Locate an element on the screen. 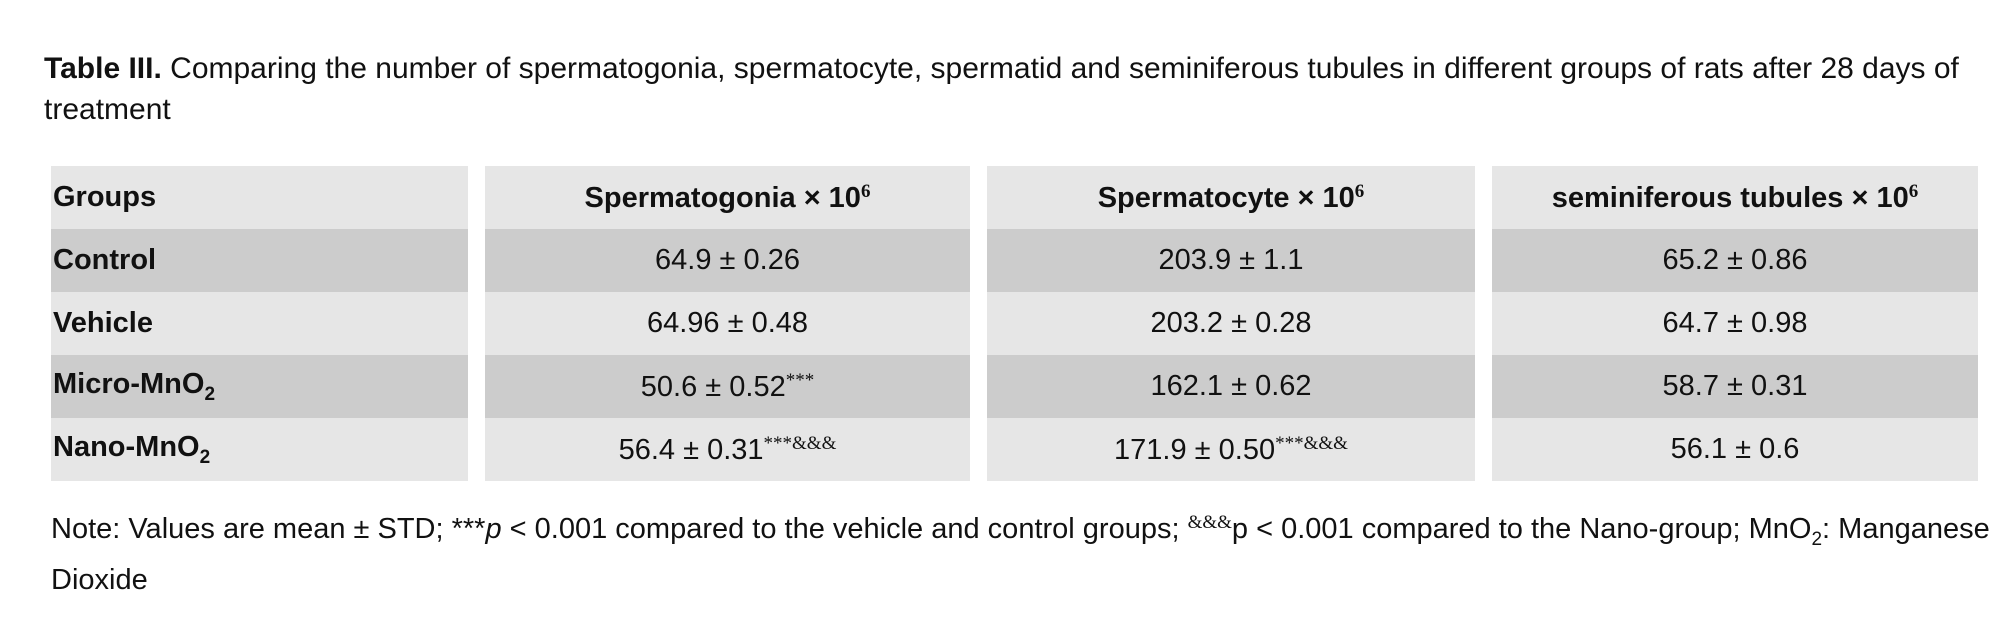 Image resolution: width=2000 pixels, height=623 pixels. text: Control is located at coordinates (105, 260).